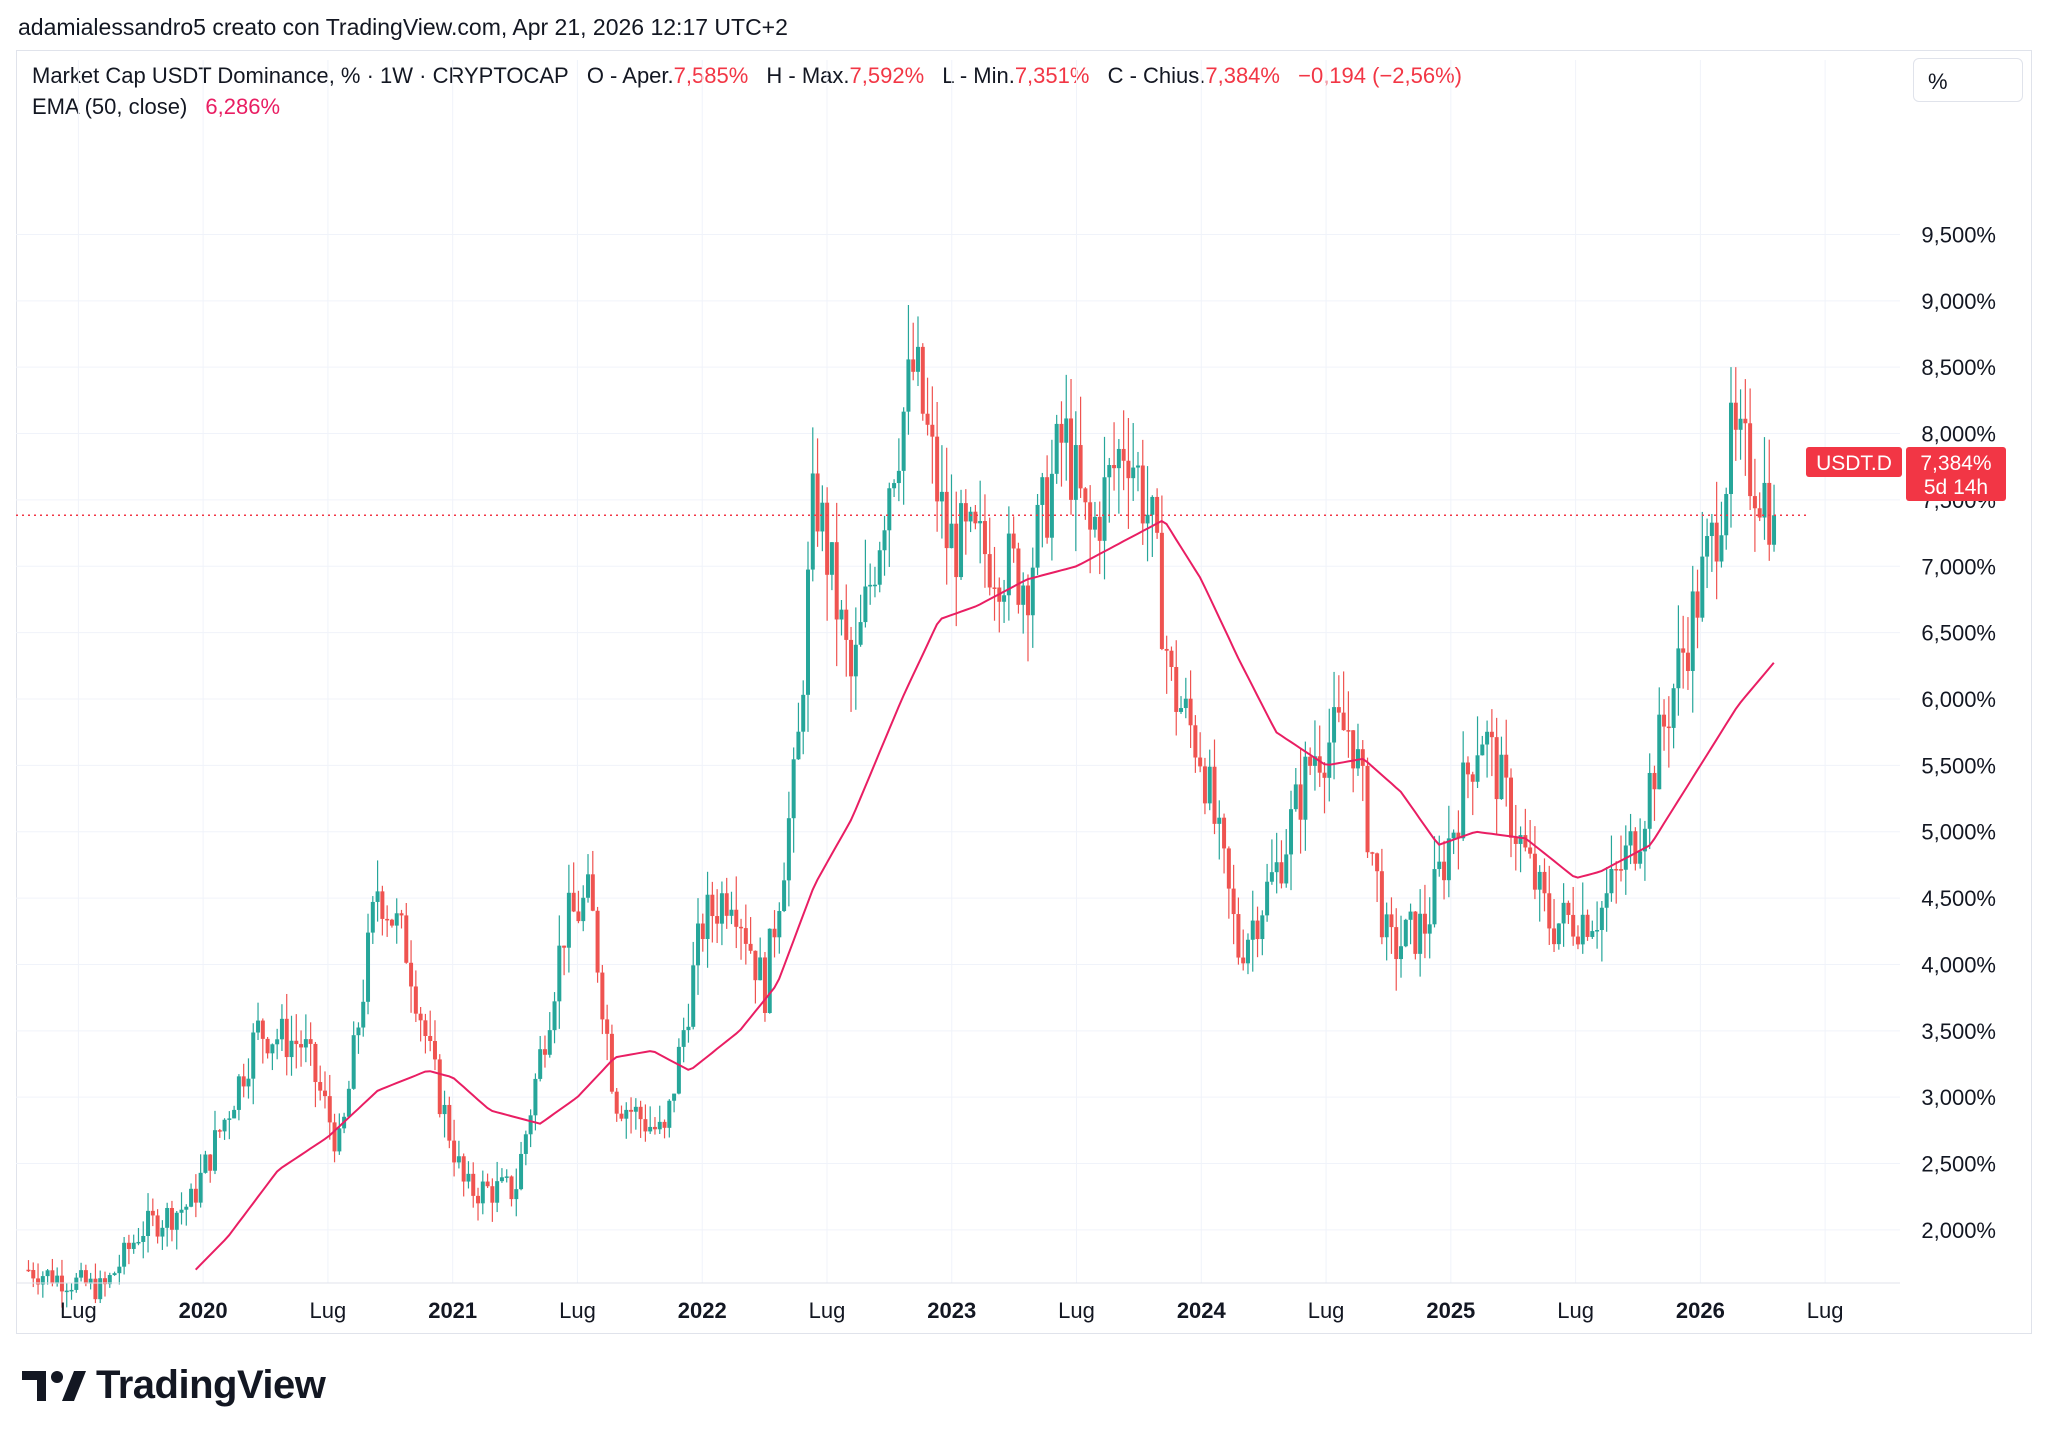 This screenshot has height=1440, width=2048. I want to click on tradingview-logo-icon, so click(54, 1385).